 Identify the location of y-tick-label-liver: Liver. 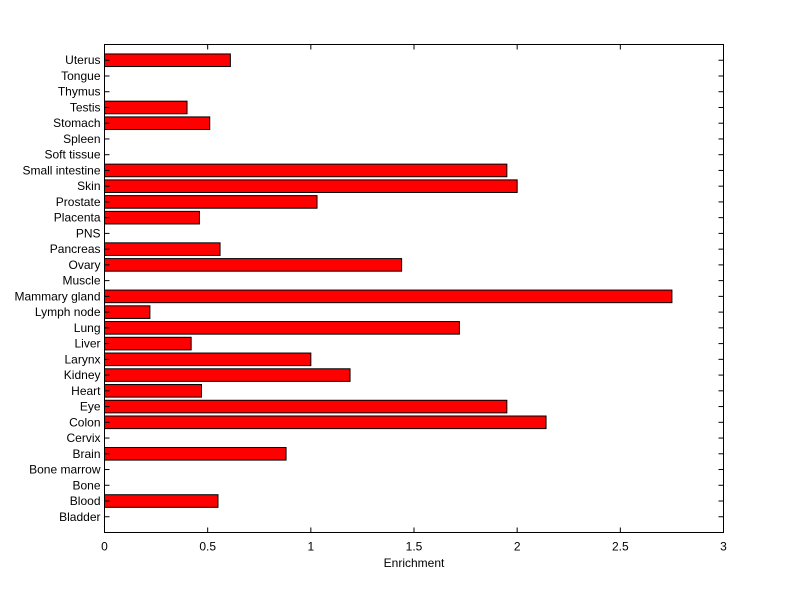
(87, 344).